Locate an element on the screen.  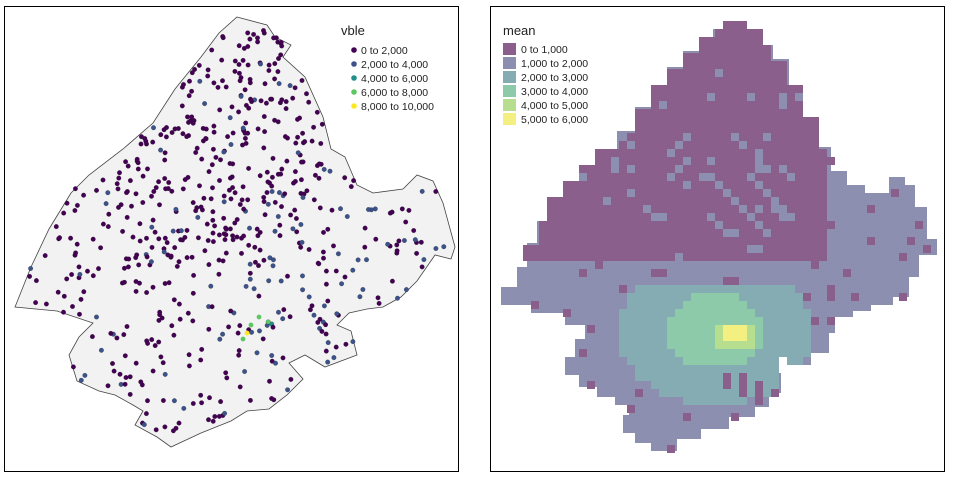
legend-label: 4,000 to 6,000 is located at coordinates (394, 79).